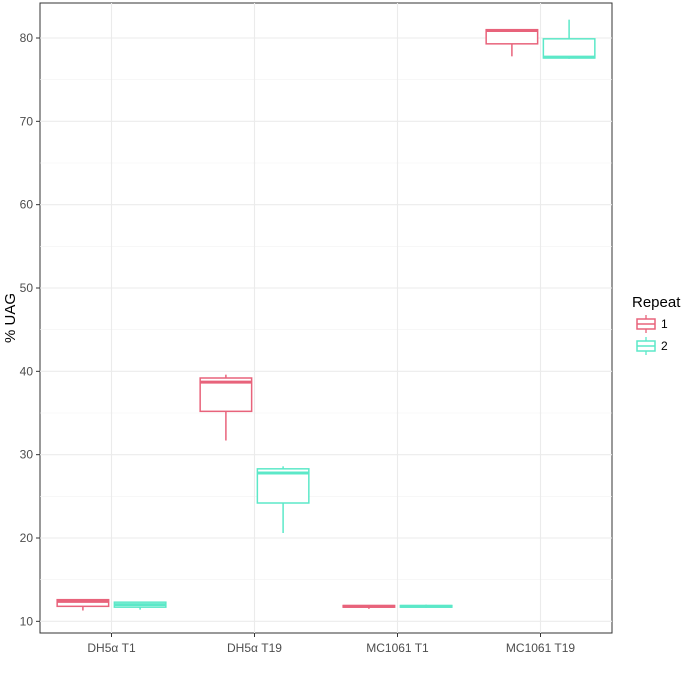 The image size is (685, 674). Describe the element at coordinates (664, 324) in the screenshot. I see `legend-label: 1` at that location.